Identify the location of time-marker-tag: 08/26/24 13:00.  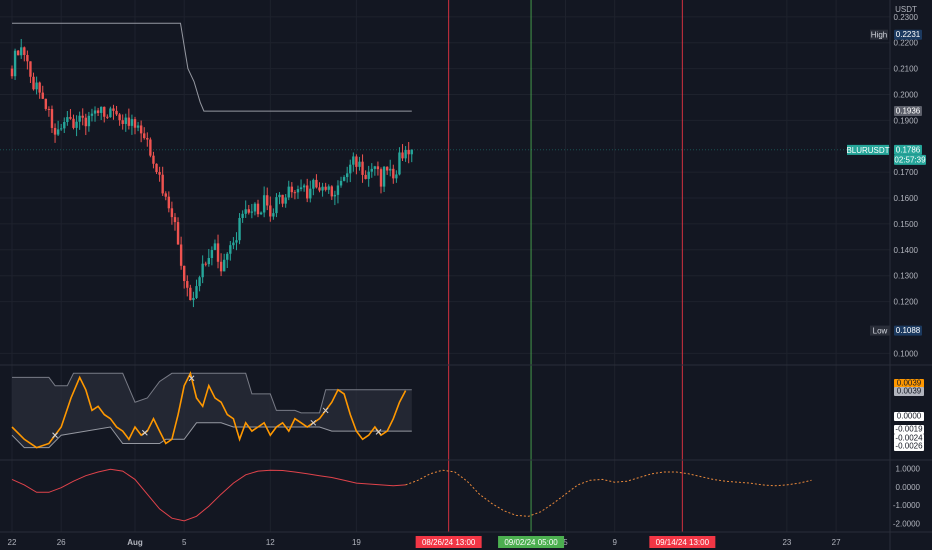
(449, 542).